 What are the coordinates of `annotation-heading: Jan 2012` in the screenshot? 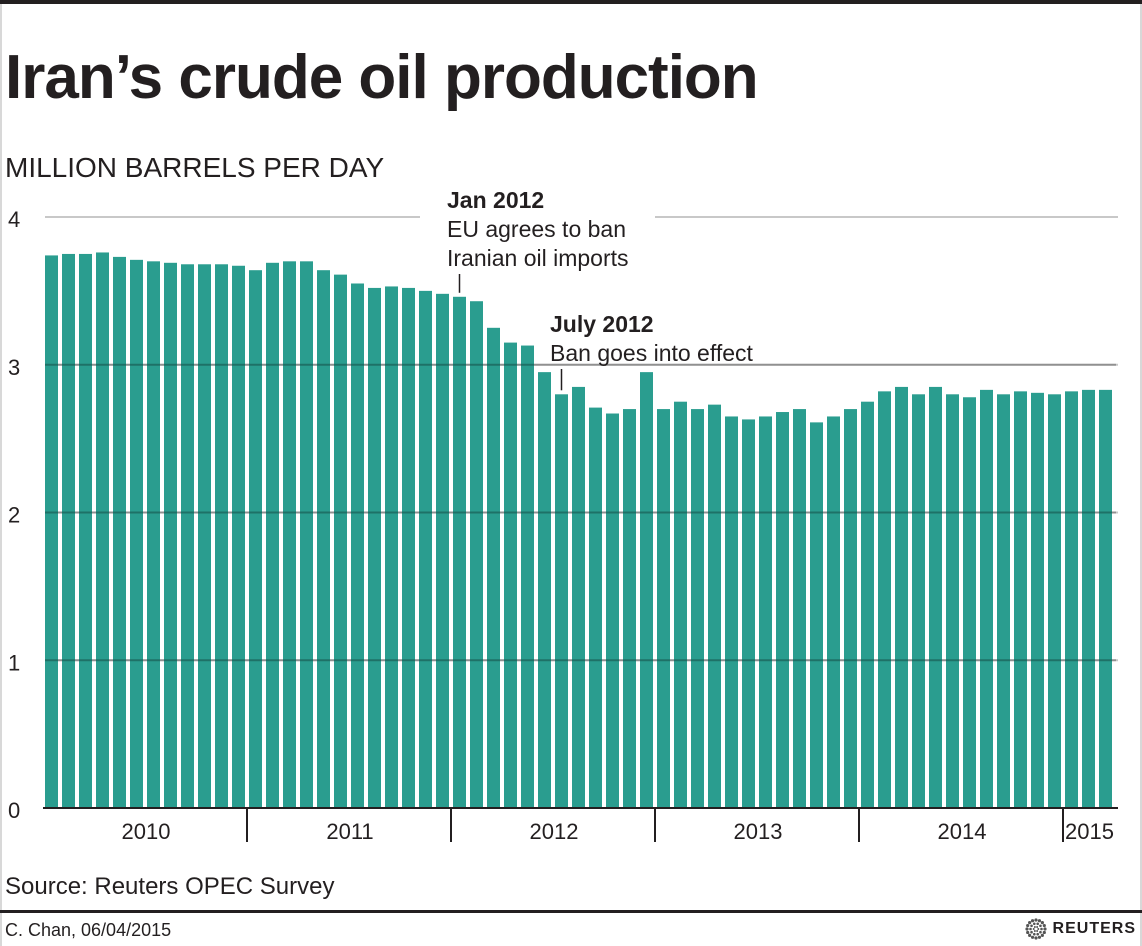 It's located at (495, 201).